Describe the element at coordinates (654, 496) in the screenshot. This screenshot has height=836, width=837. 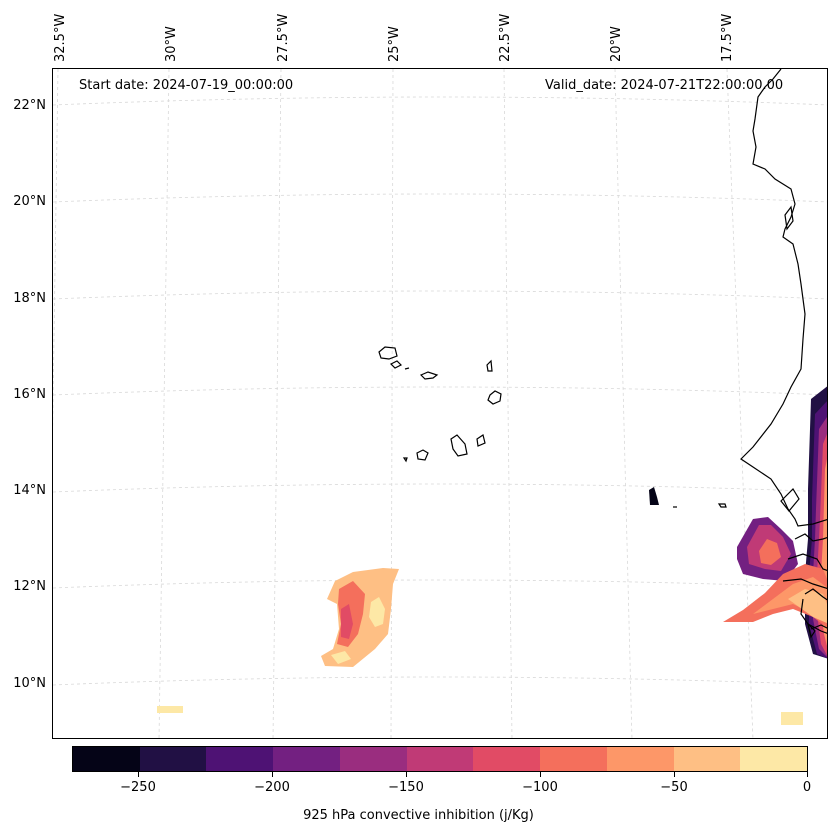
I see `cin-spot-dark` at that location.